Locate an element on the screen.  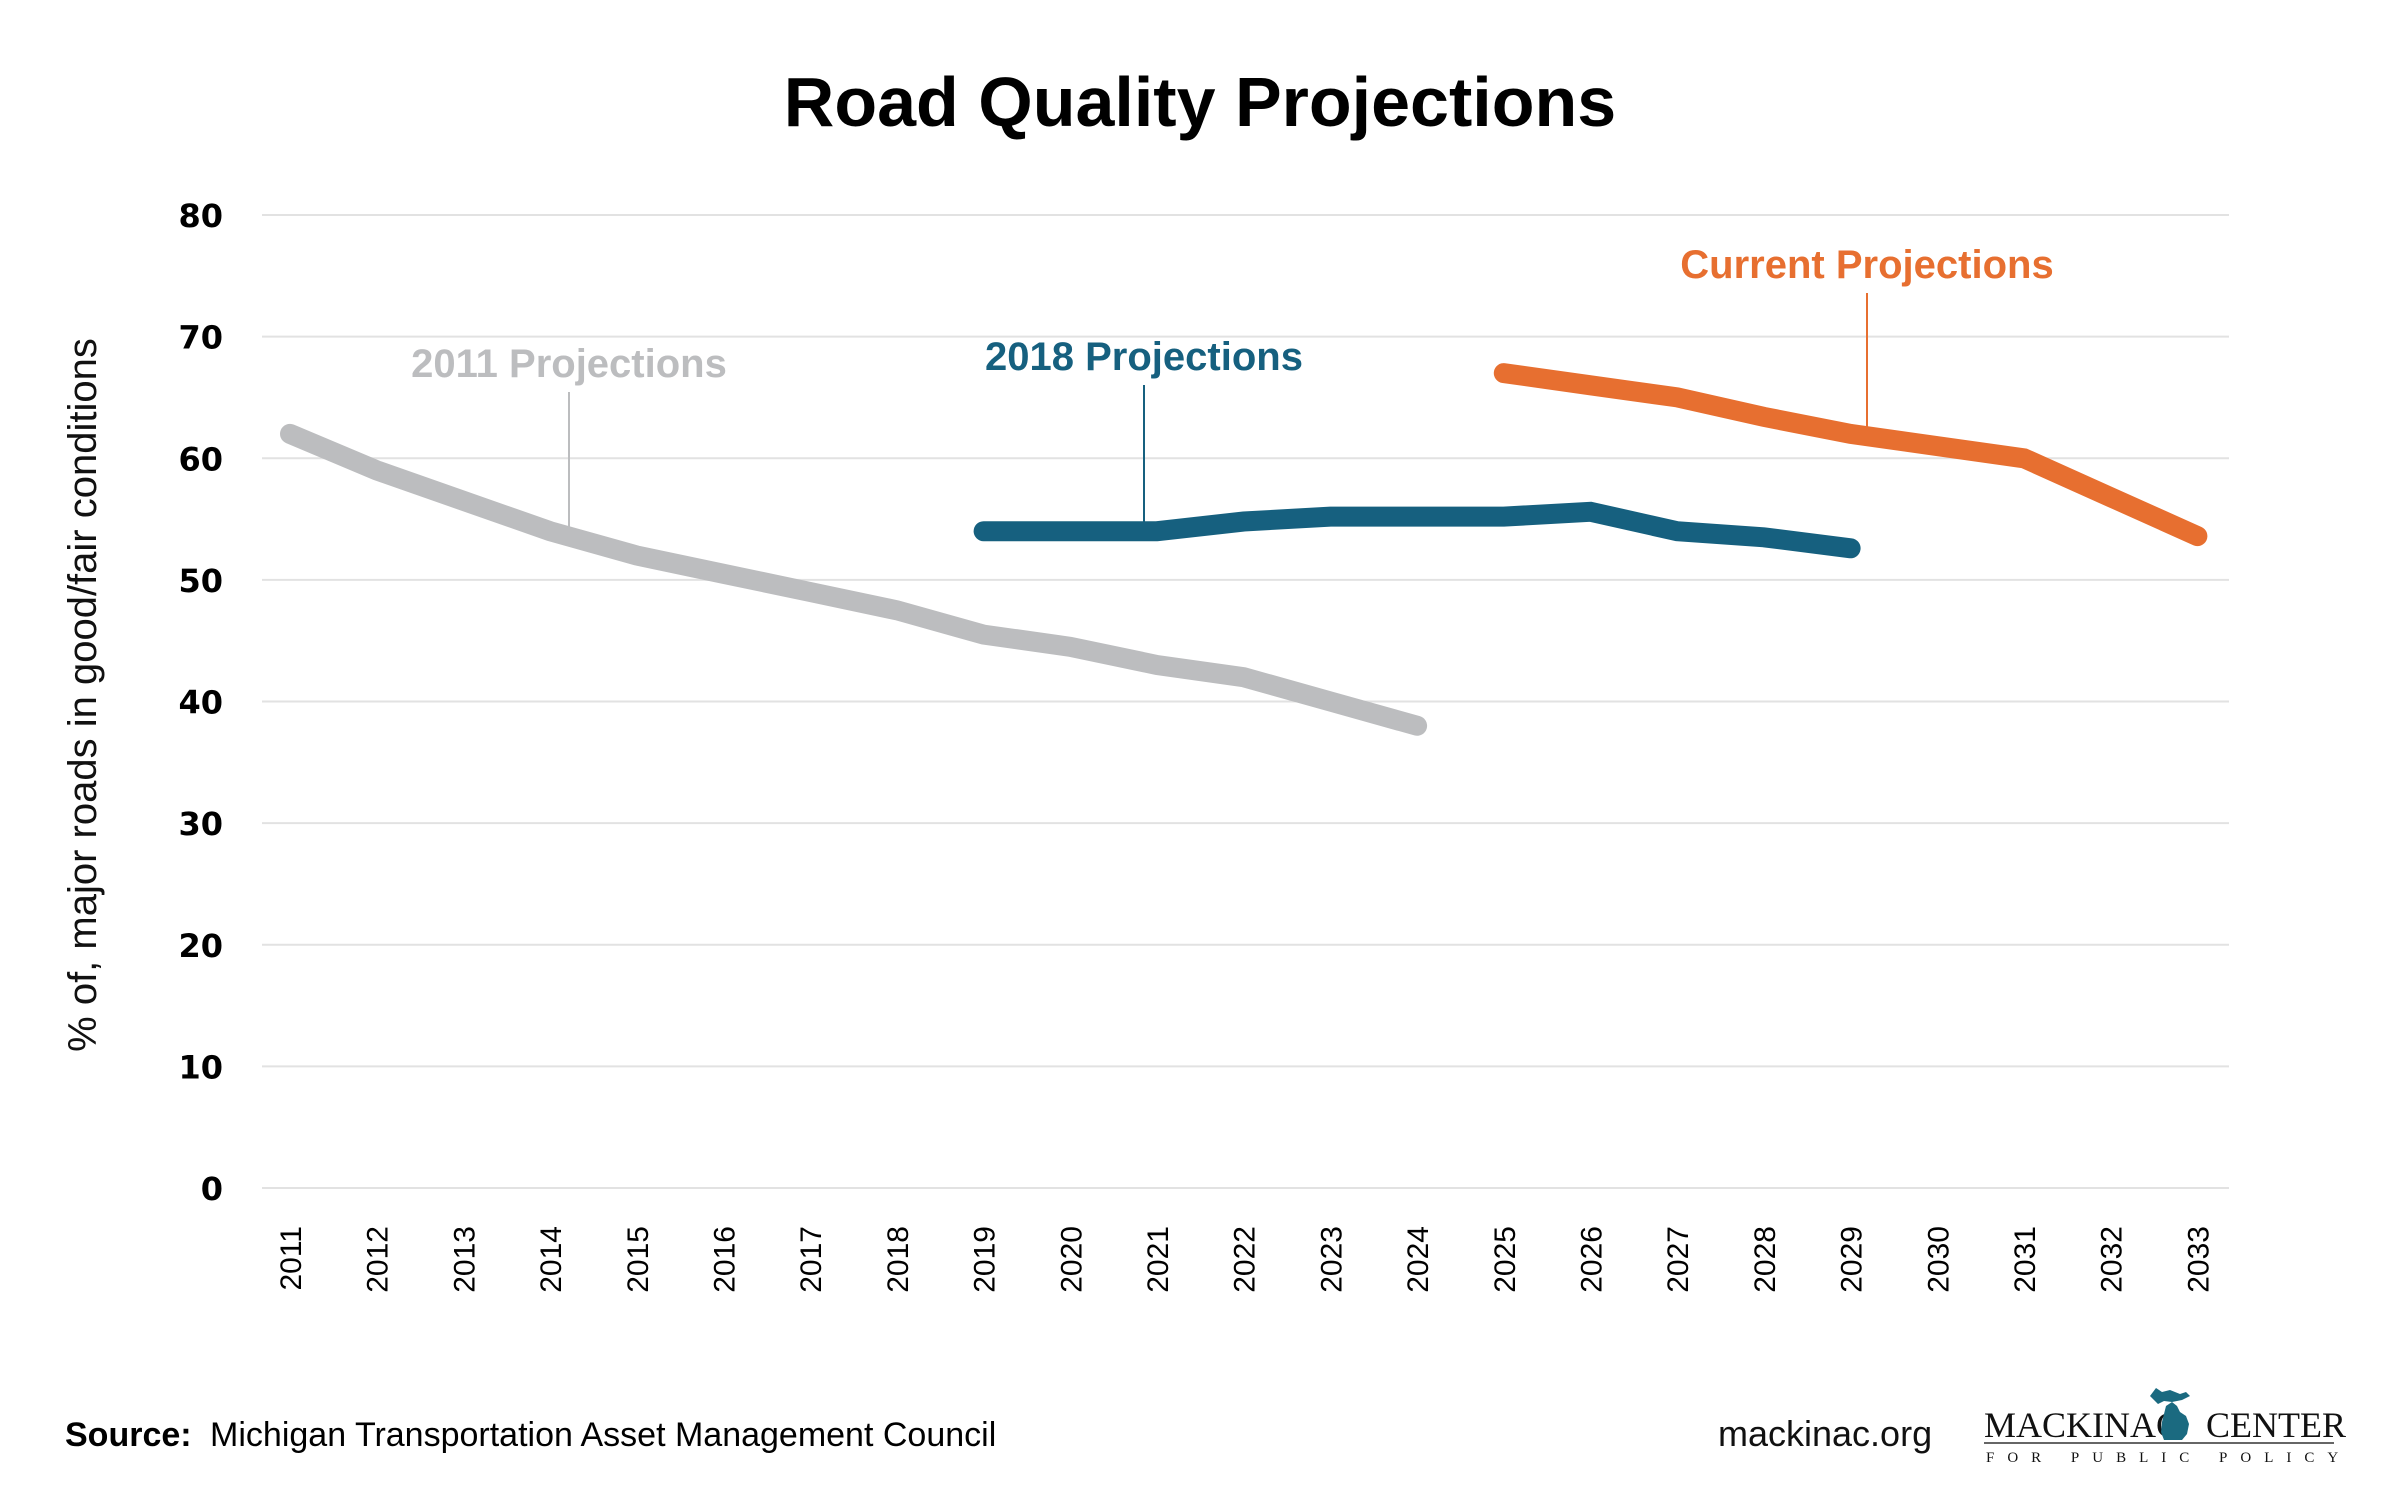
y-tick-label: 0 is located at coordinates (212, 1189).